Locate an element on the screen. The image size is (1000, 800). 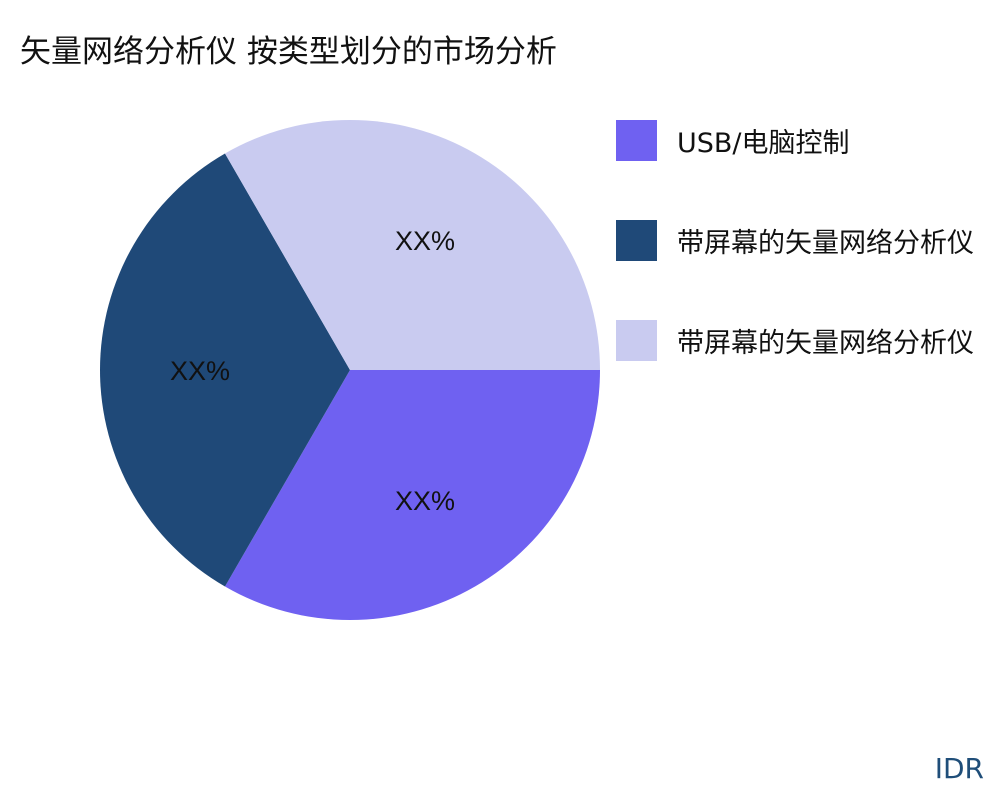
idr-logo: IDR is located at coordinates (959, 768).